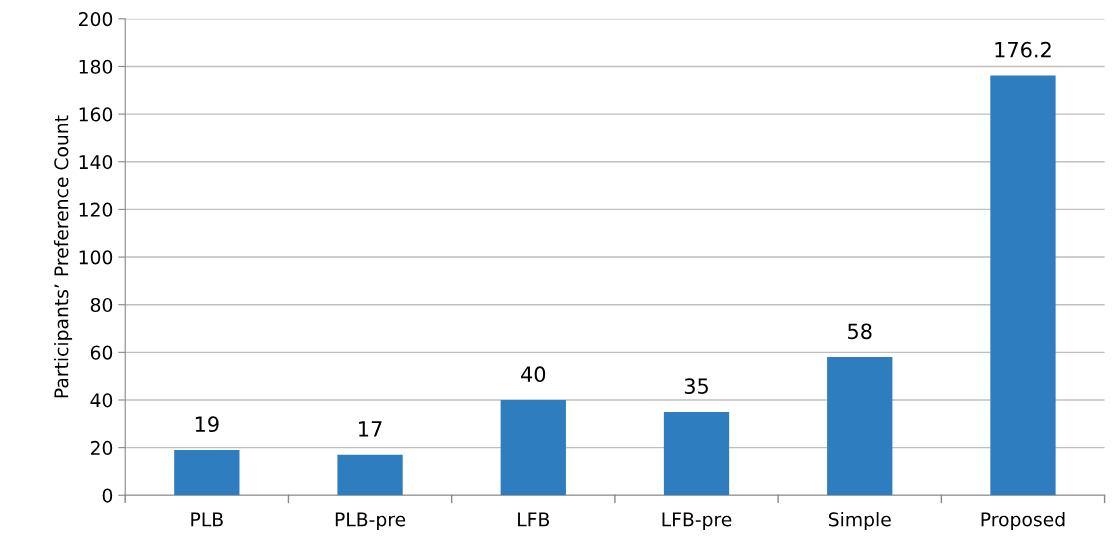  I want to click on data-label: 19, so click(207, 424).